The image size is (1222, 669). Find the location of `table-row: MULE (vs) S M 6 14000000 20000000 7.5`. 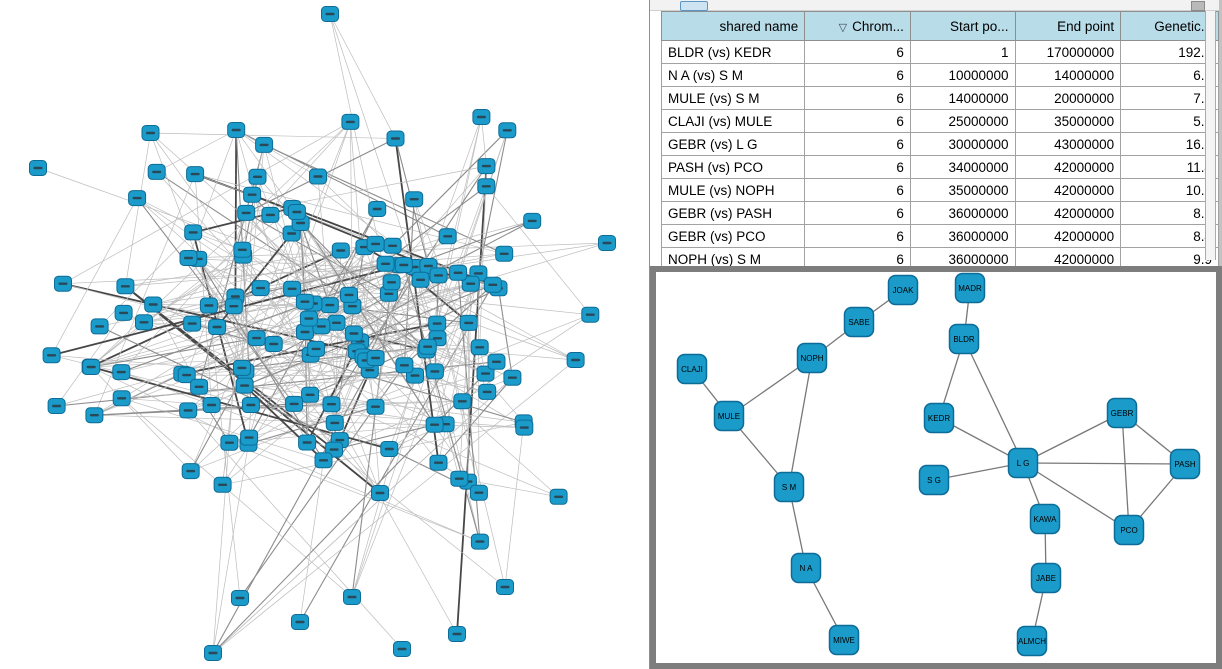

table-row: MULE (vs) S M 6 14000000 20000000 7.5 is located at coordinates (939, 98).